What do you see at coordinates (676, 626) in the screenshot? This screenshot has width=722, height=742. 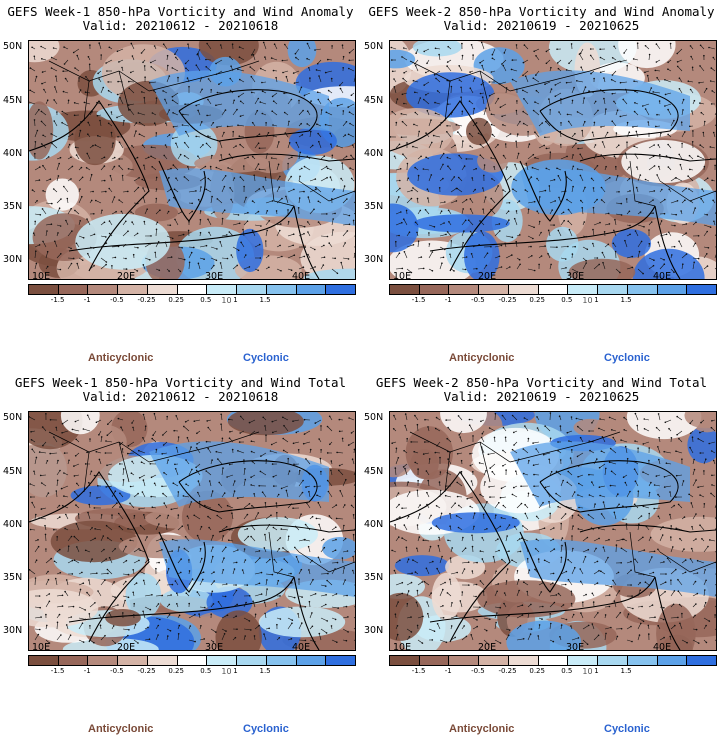 I see `vorticity-shading` at bounding box center [676, 626].